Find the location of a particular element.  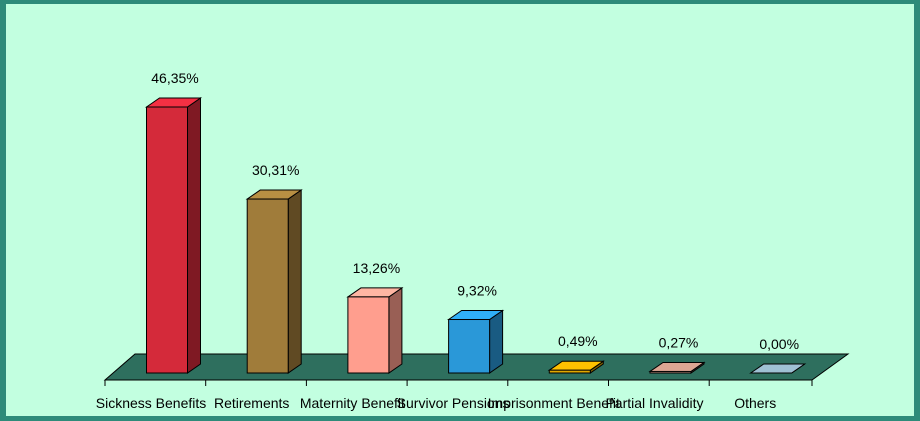

value-label: 9,32% is located at coordinates (477, 291).